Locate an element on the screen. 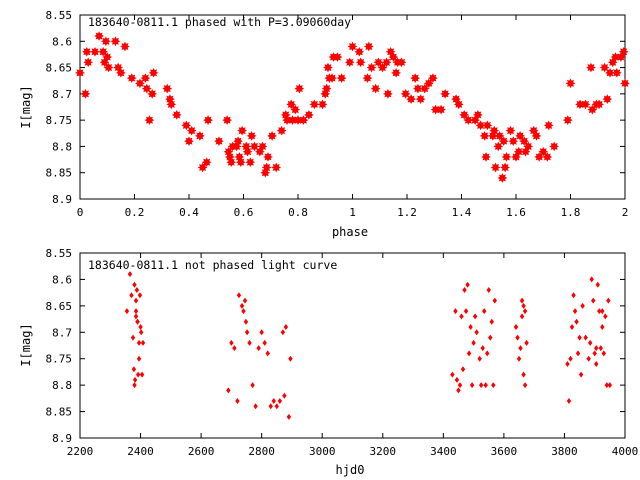 The height and width of the screenshot is (480, 640). phased-ytick-label: 8.65 is located at coordinates (59, 68).